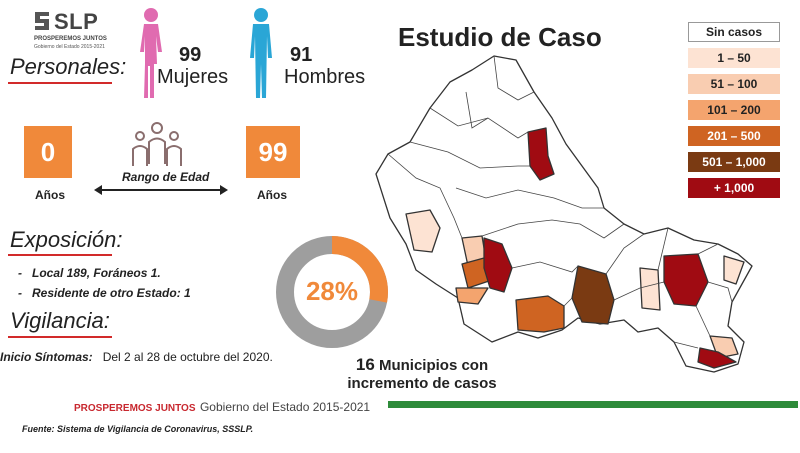 Image resolution: width=800 pixels, height=453 pixels. Describe the element at coordinates (60, 255) in the screenshot. I see `exposicion-underline` at that location.